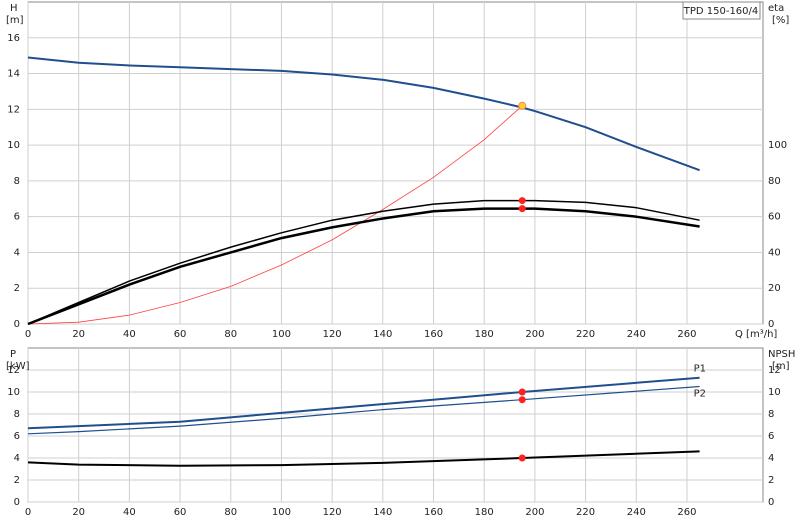 Image resolution: width=800 pixels, height=520 pixels. I want to click on y-axis-label: P, so click(13, 354).